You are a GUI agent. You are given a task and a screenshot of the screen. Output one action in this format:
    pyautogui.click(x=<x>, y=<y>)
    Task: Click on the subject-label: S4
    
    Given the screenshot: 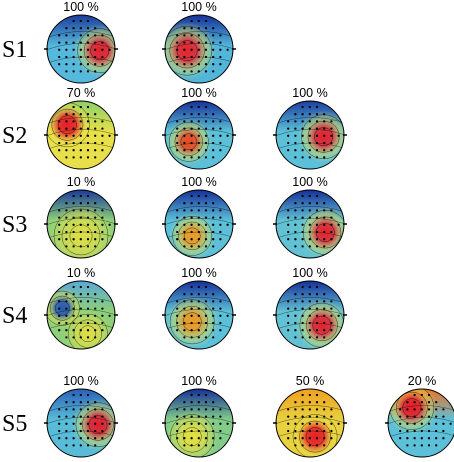 What is the action you would take?
    pyautogui.click(x=14, y=316)
    